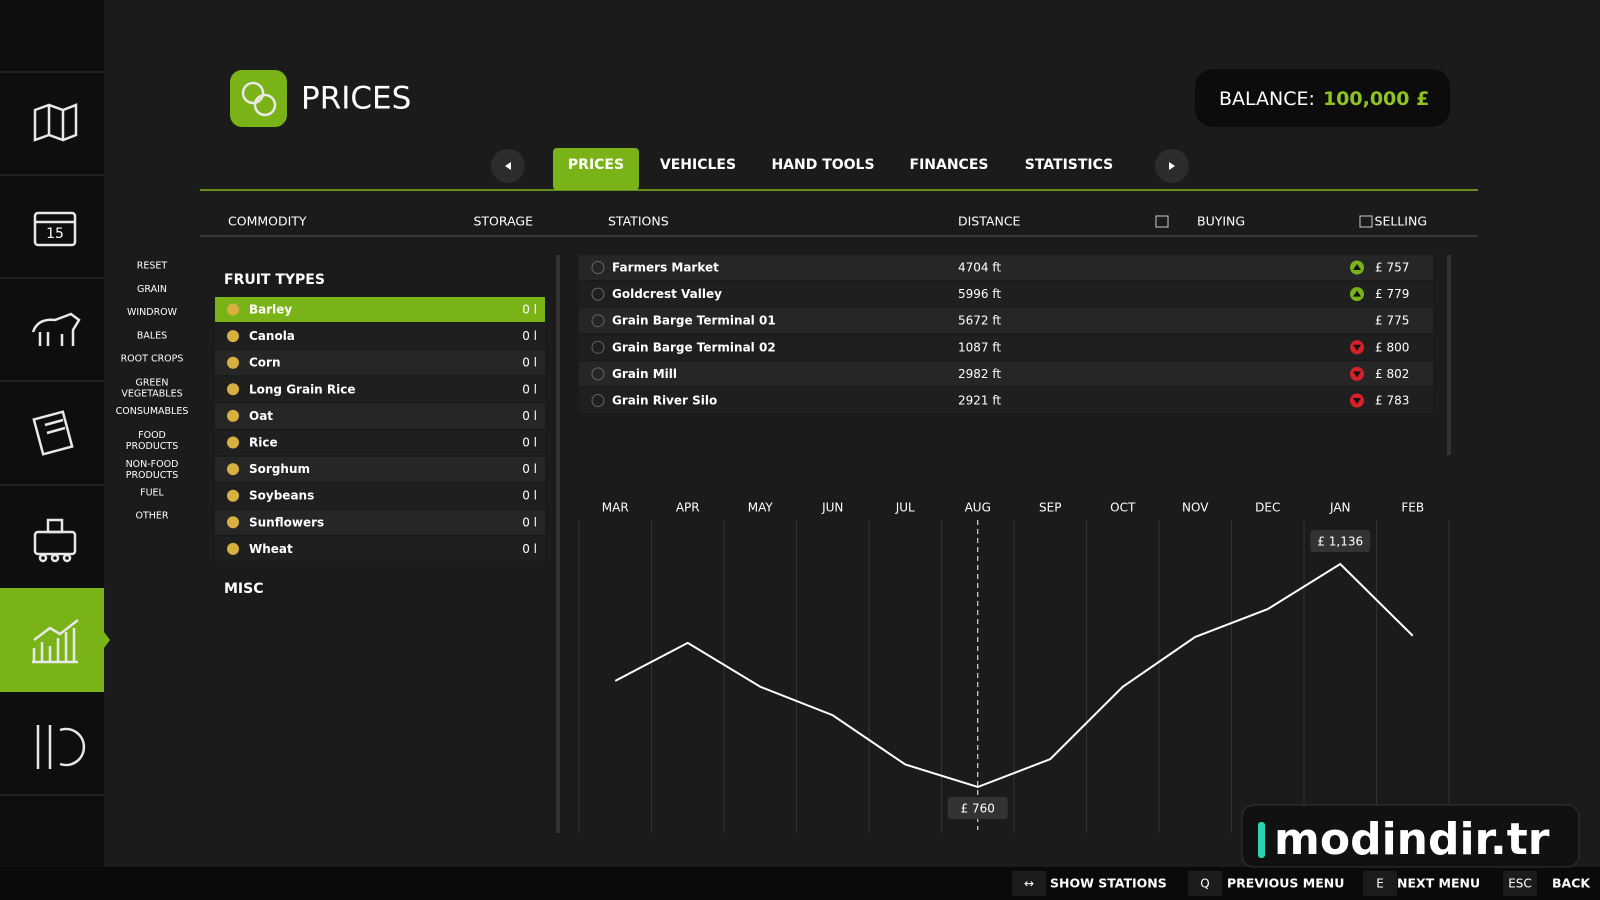 This screenshot has width=1600, height=900. What do you see at coordinates (949, 165) in the screenshot?
I see `tab: FINANCES` at bounding box center [949, 165].